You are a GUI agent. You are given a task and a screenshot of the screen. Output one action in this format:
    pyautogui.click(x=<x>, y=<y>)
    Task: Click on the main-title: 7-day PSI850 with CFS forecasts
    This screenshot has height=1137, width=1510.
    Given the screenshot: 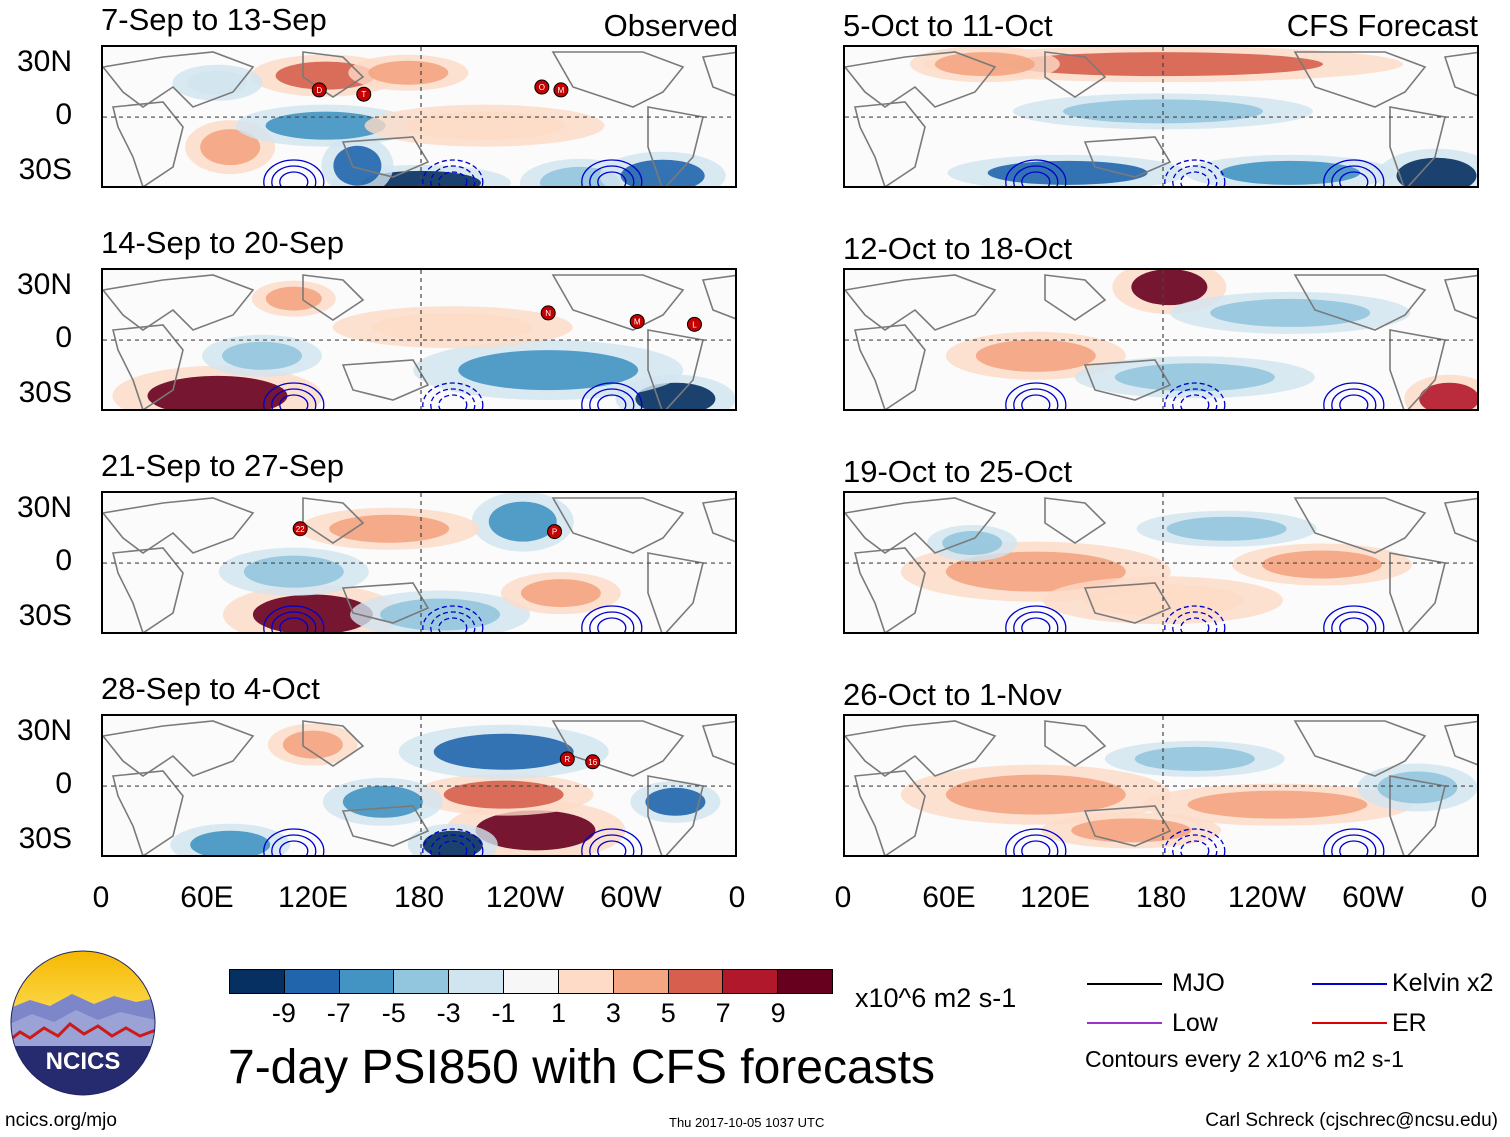 What is the action you would take?
    pyautogui.click(x=581, y=1067)
    